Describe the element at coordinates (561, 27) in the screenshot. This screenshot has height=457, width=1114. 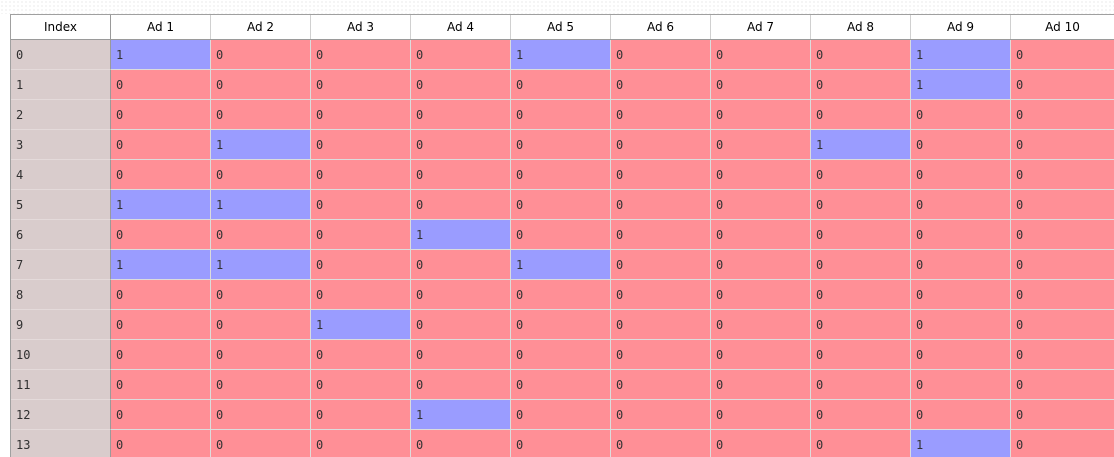
I see `column-header-ad-5: Ad 5` at that location.